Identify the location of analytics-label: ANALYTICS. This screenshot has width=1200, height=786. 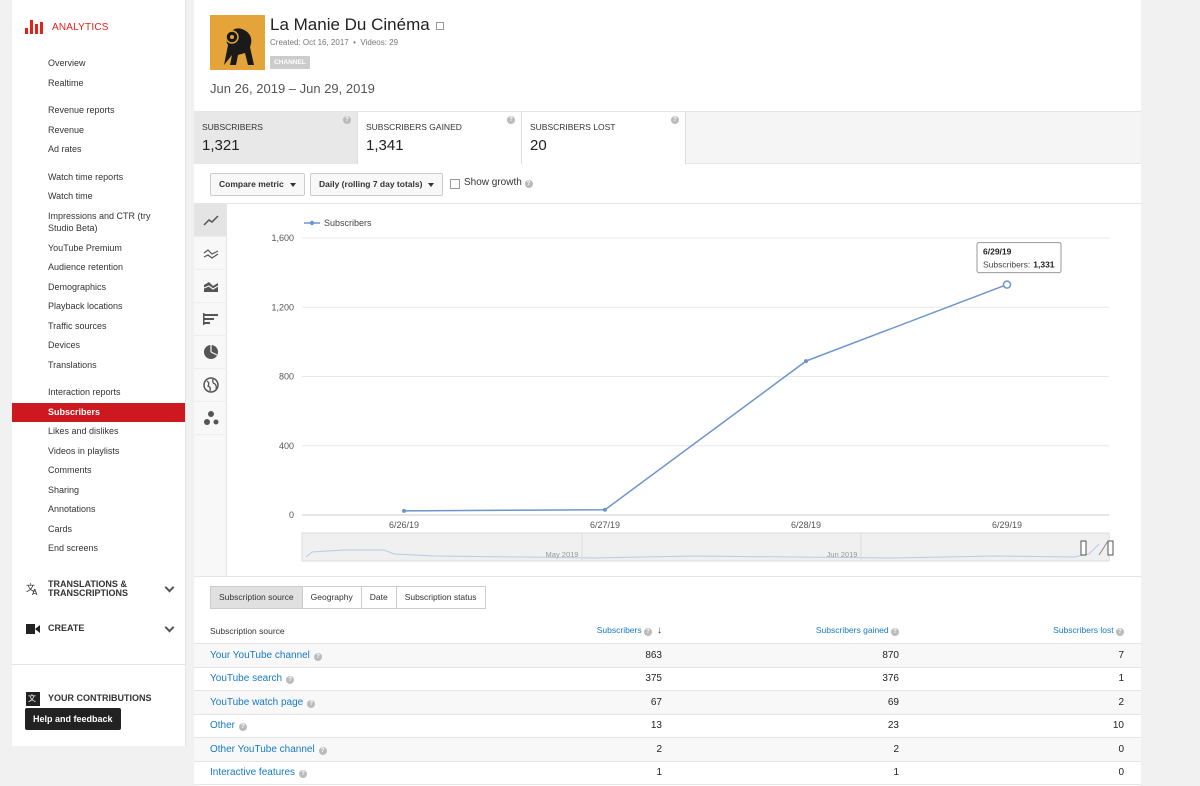
(80, 27).